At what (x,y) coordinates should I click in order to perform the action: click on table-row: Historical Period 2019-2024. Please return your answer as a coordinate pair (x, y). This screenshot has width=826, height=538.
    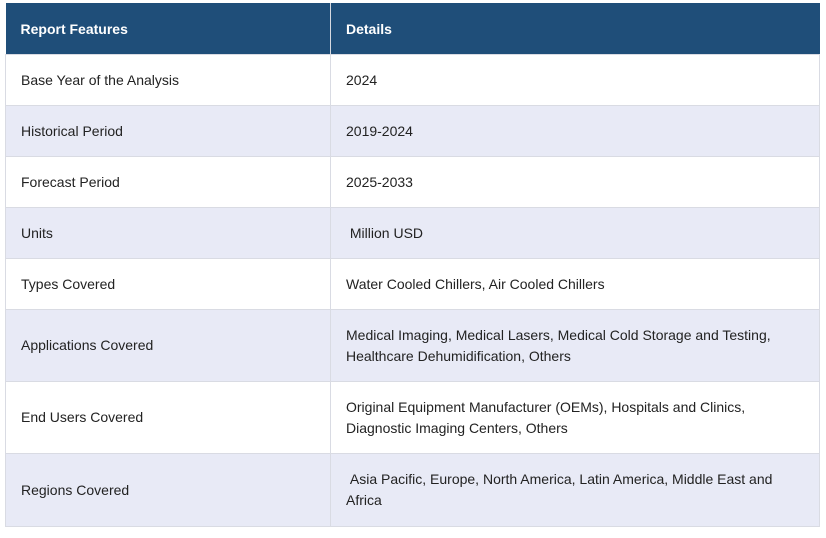
    Looking at the image, I should click on (412, 131).